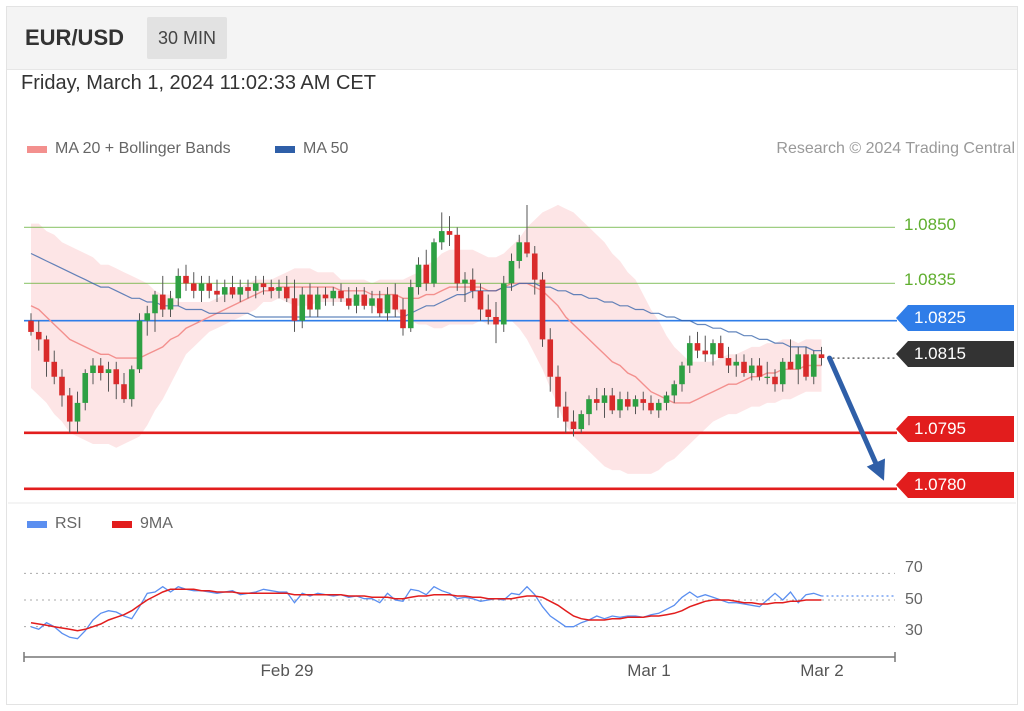  I want to click on current-price-label: 1.0815, so click(940, 353).